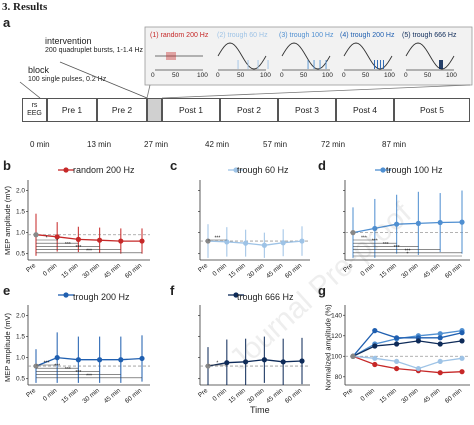 This screenshot has height=425, width=474. I want to click on timeline-label: Post 1, so click(191, 110).